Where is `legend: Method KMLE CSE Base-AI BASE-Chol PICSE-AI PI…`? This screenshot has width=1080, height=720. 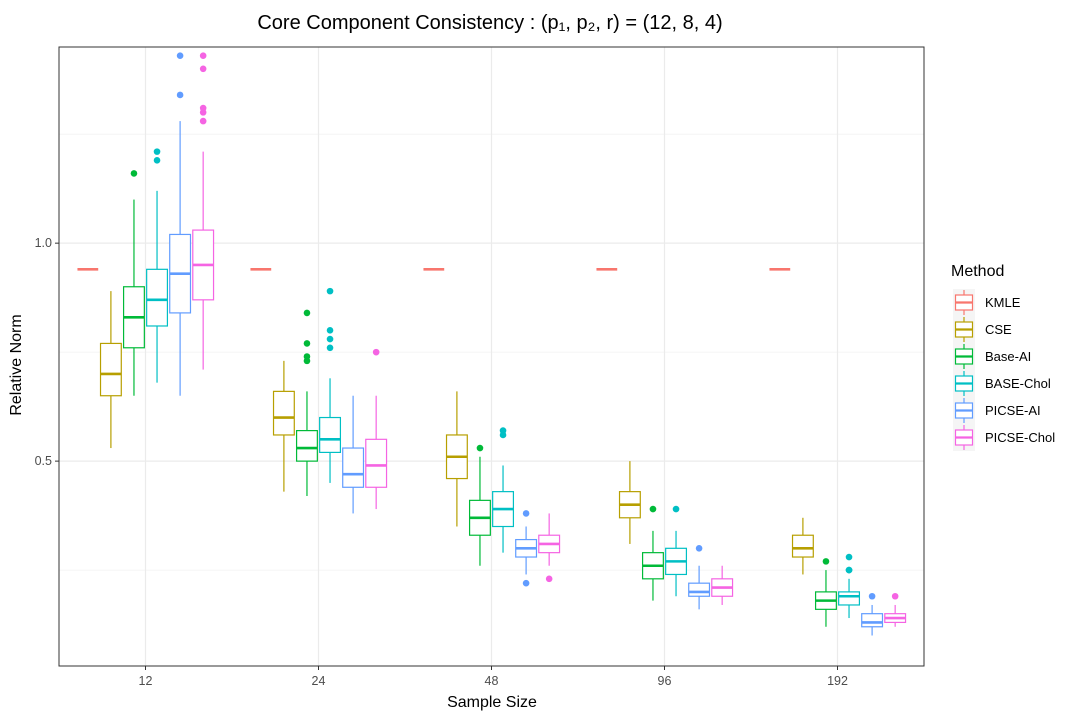 legend: Method KMLE CSE Base-AI BASE-Chol PICSE-AI PI… is located at coordinates (1003, 357).